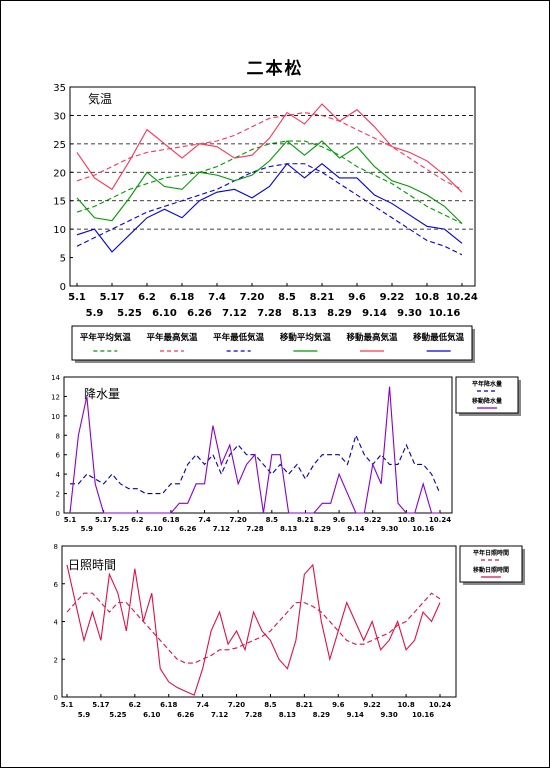 The height and width of the screenshot is (768, 550). Describe the element at coordinates (59, 116) in the screenshot. I see `y-tick-label: 30` at that location.